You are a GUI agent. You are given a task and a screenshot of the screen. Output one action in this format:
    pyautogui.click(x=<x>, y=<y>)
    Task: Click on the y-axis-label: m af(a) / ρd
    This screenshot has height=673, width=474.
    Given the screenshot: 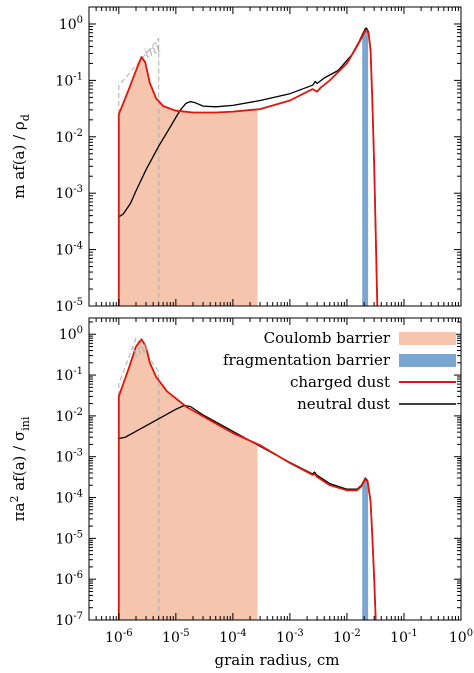 What is the action you would take?
    pyautogui.click(x=21, y=156)
    